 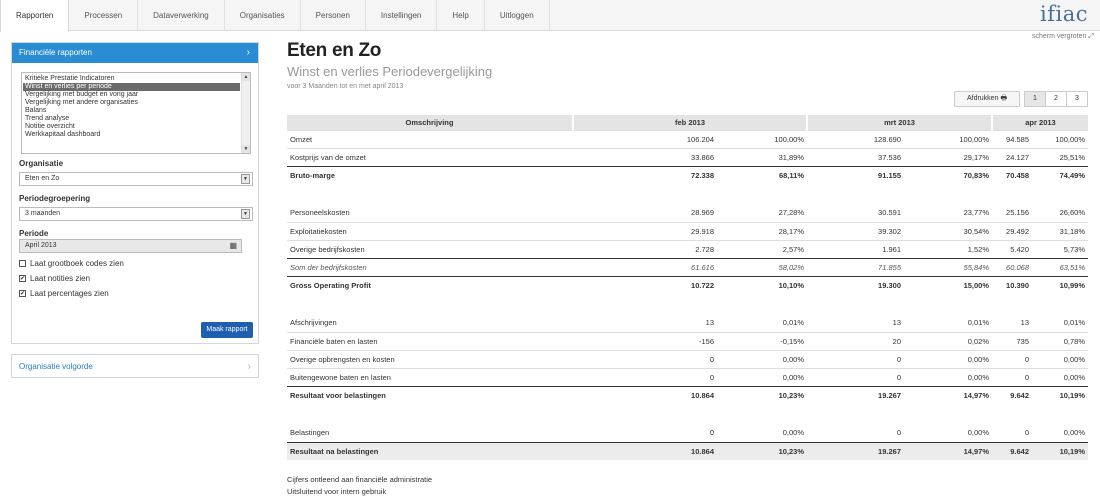 I want to click on periode-value: April 2013, so click(x=41, y=245).